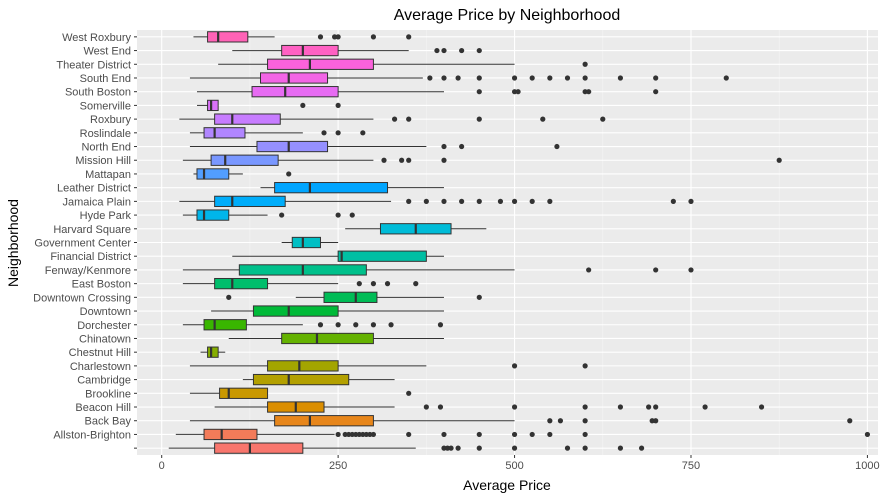 The image size is (886, 499). Describe the element at coordinates (98, 93) in the screenshot. I see `y-tick-label: South Boston` at that location.